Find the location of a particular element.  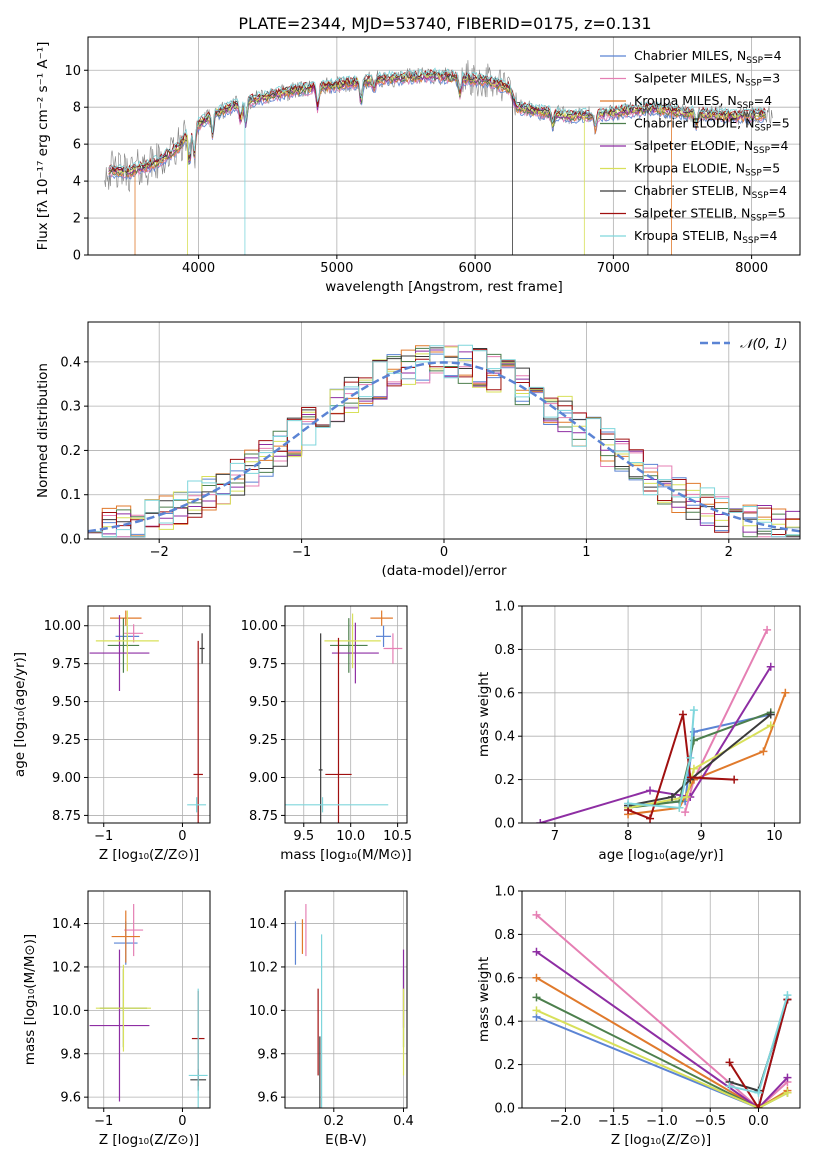

y-tick-label: 10.0 is located at coordinates (66, 1011).